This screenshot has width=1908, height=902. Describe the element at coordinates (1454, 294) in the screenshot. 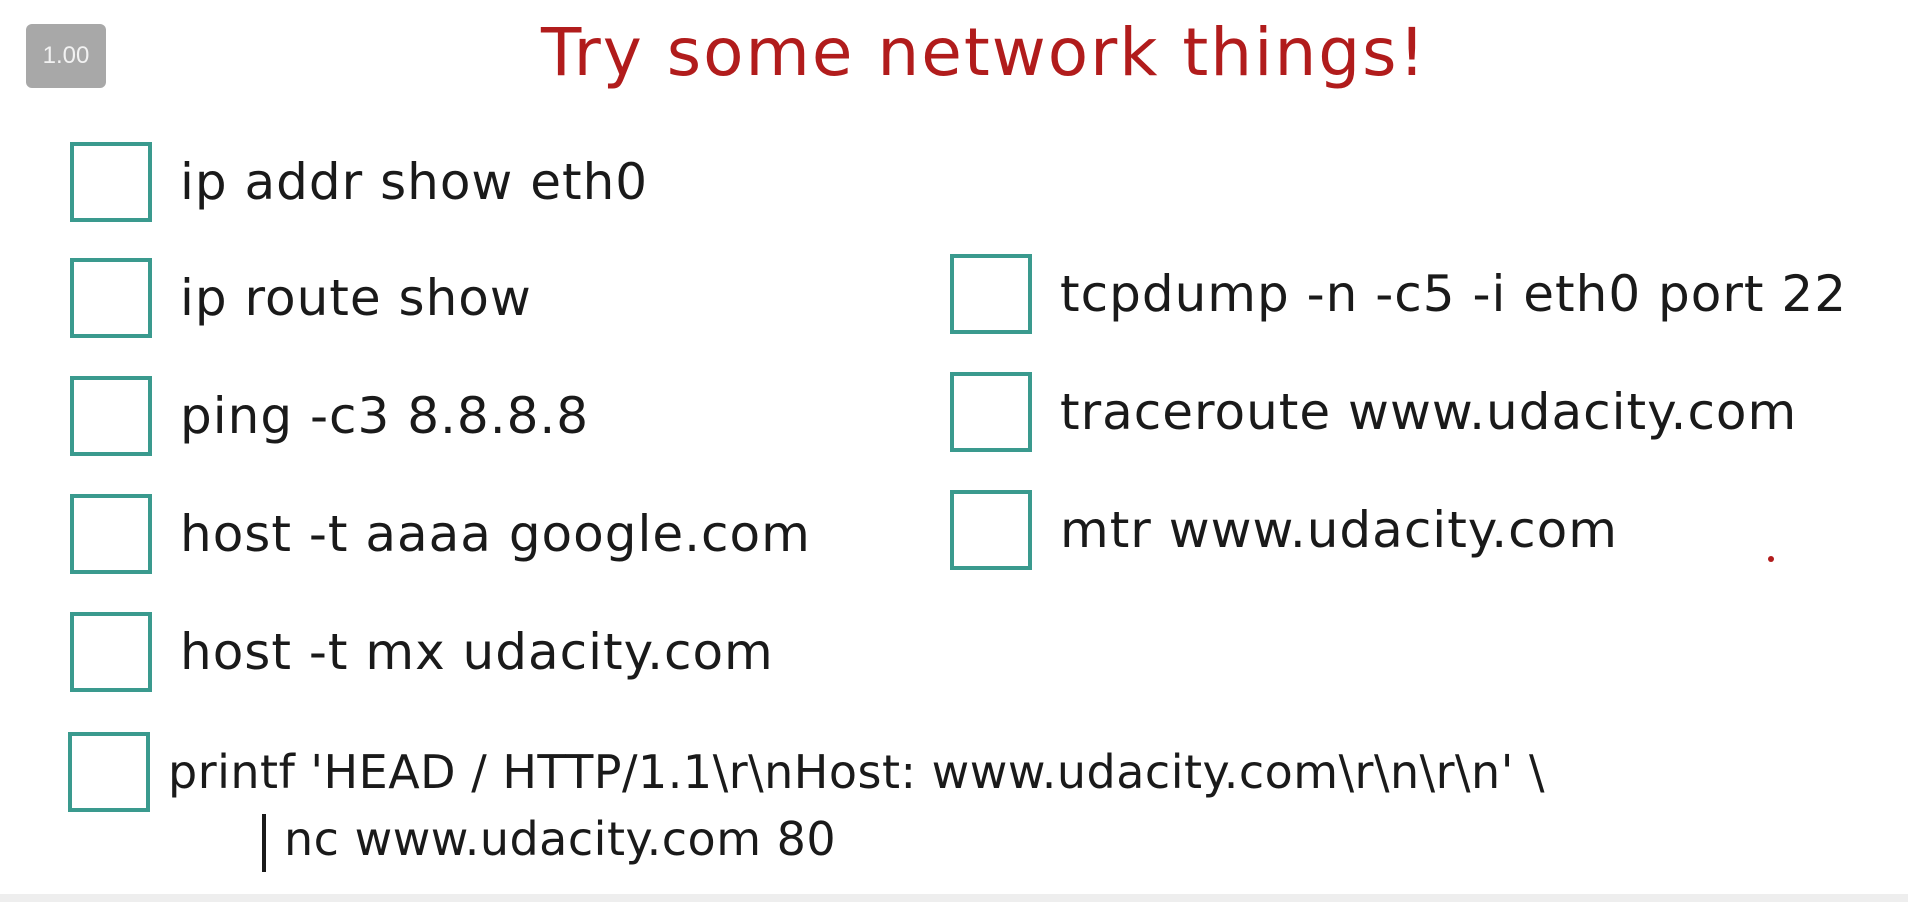

I see `command-text: tcpdump -n -c5 -i eth0 port 22` at that location.